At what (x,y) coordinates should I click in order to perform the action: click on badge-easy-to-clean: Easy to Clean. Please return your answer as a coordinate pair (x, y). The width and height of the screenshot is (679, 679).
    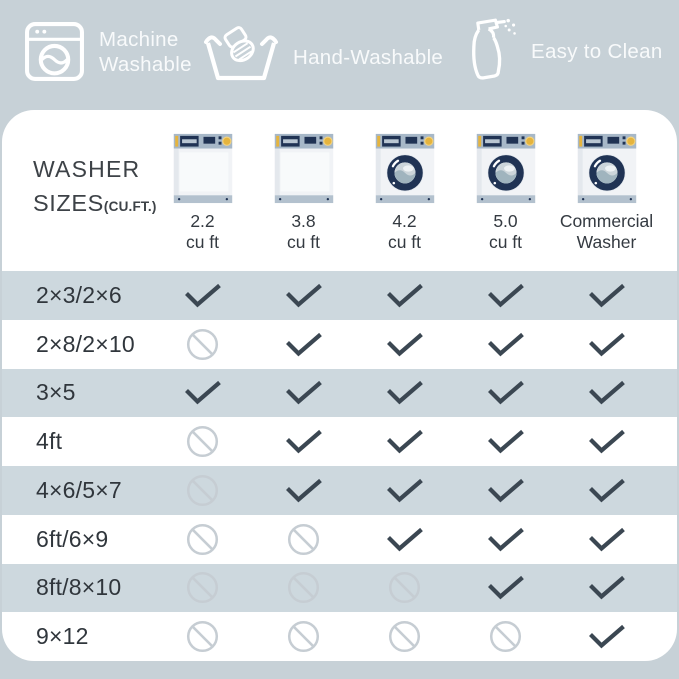
    Looking at the image, I should click on (565, 51).